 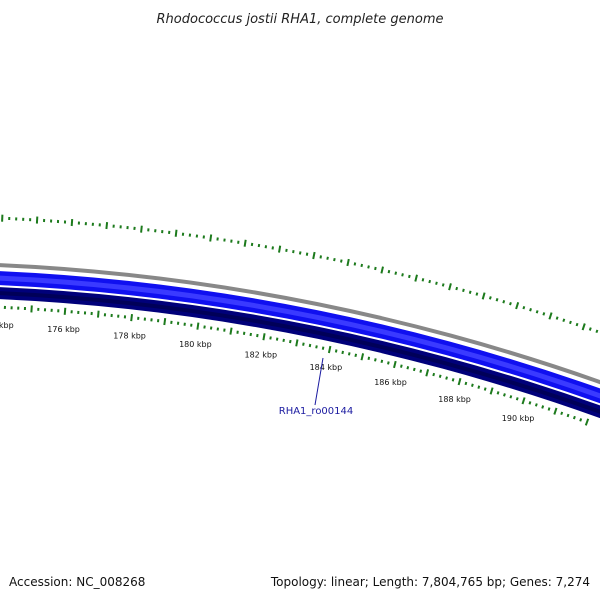 I want to click on tick-label: 186 kbp, so click(x=390, y=382).